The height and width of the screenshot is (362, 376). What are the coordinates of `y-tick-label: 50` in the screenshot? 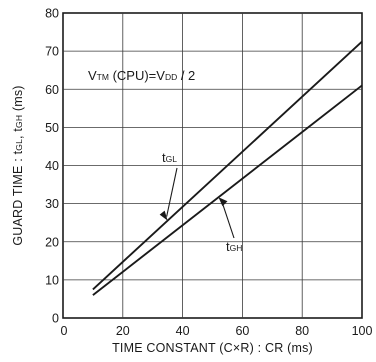 It's located at (52, 128).